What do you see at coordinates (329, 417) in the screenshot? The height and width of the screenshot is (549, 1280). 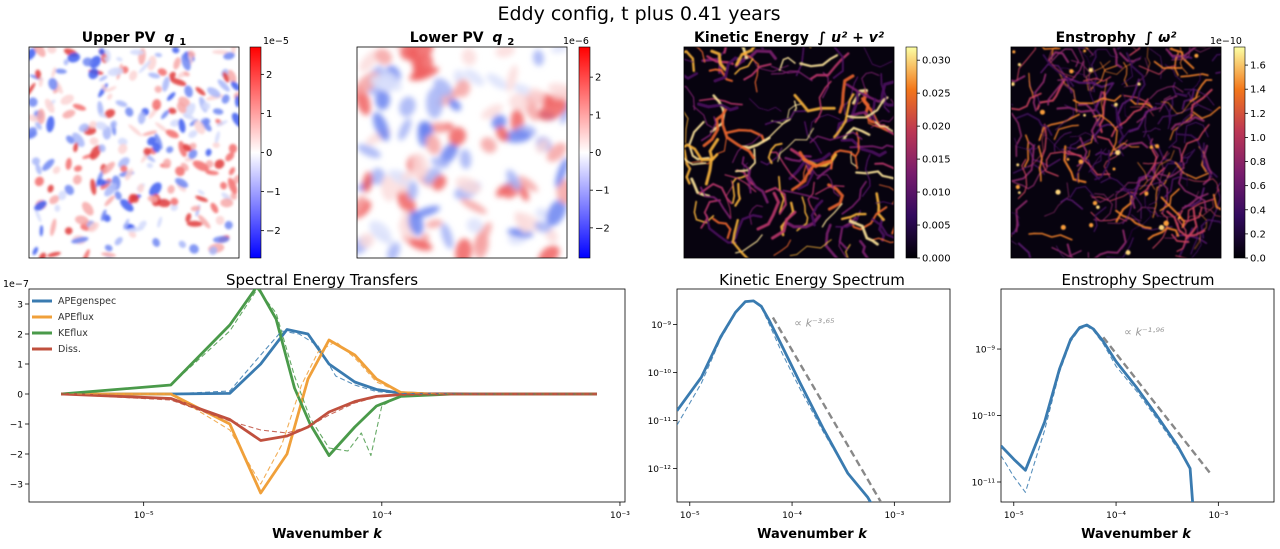 I see `series-line-diss-` at bounding box center [329, 417].